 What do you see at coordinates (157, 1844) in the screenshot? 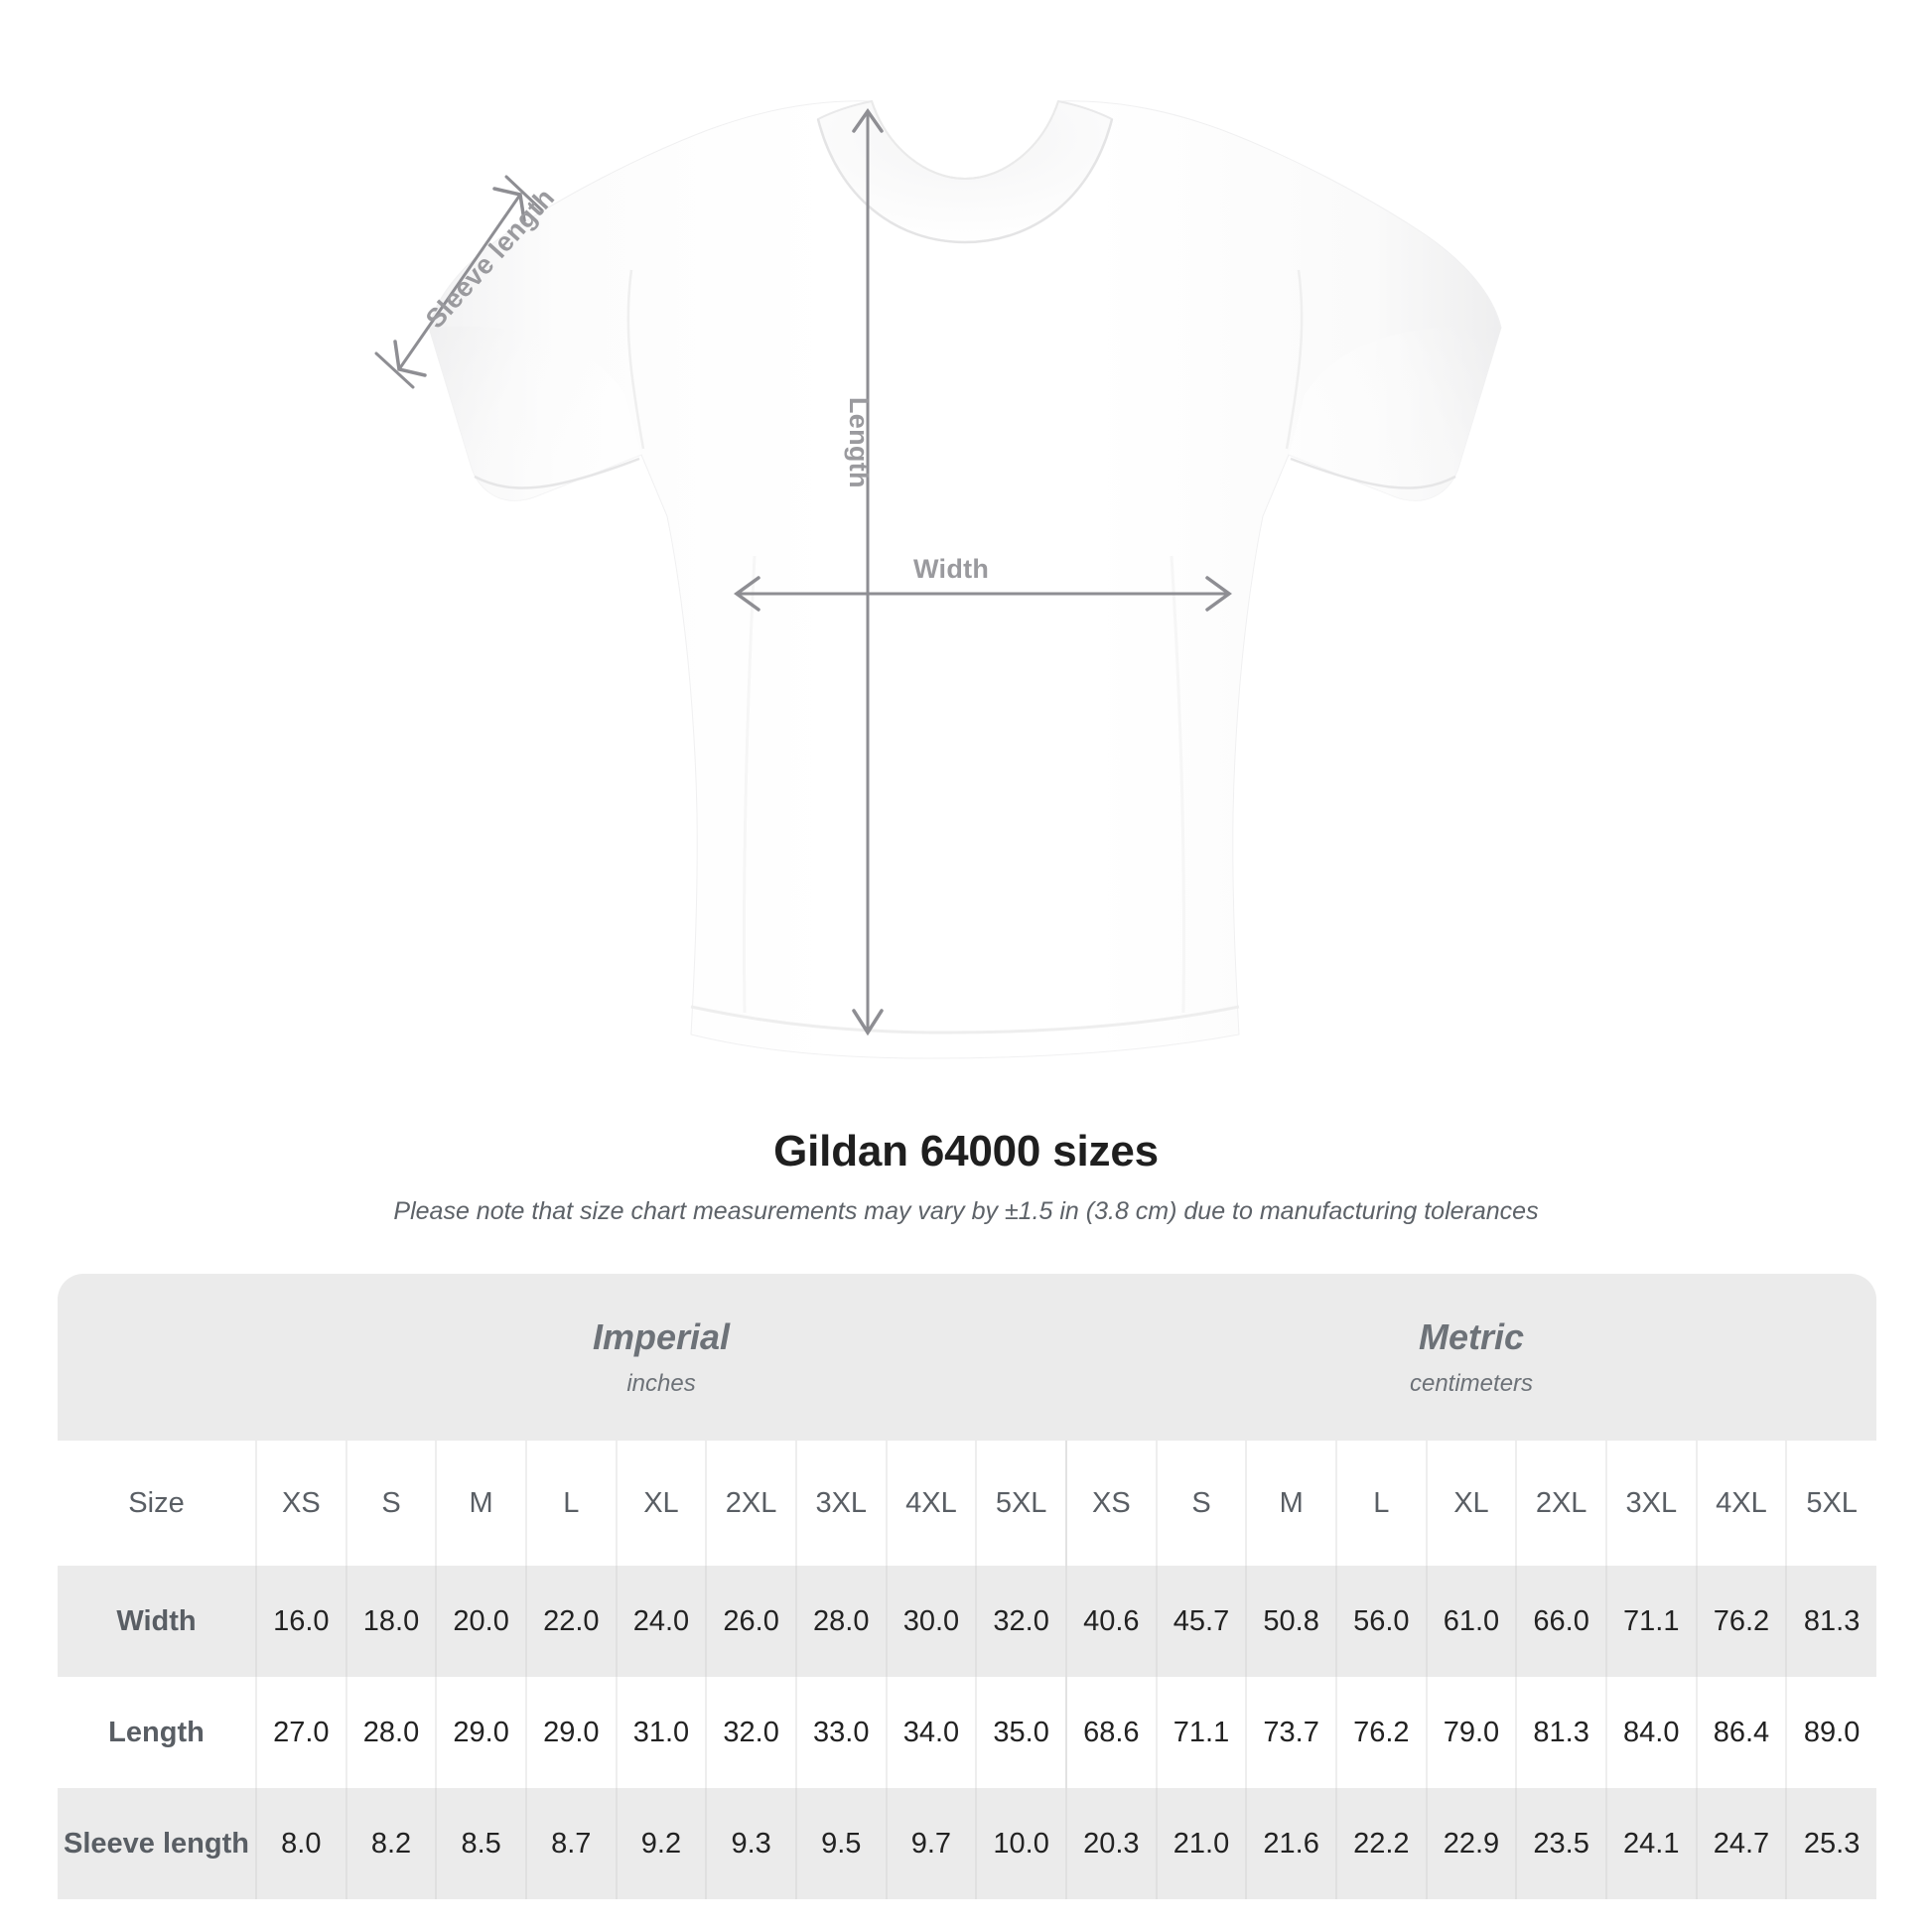
I see `row-label-sleeve-length: Sleeve length` at bounding box center [157, 1844].